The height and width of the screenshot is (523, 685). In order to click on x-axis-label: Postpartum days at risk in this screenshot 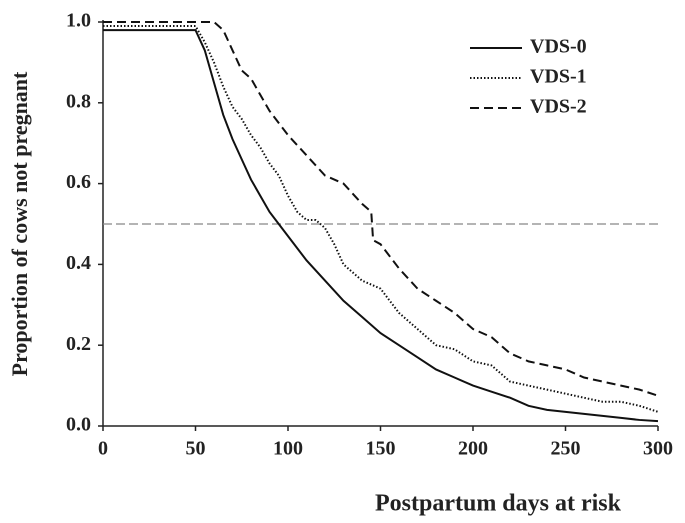, I will do `click(498, 504)`.